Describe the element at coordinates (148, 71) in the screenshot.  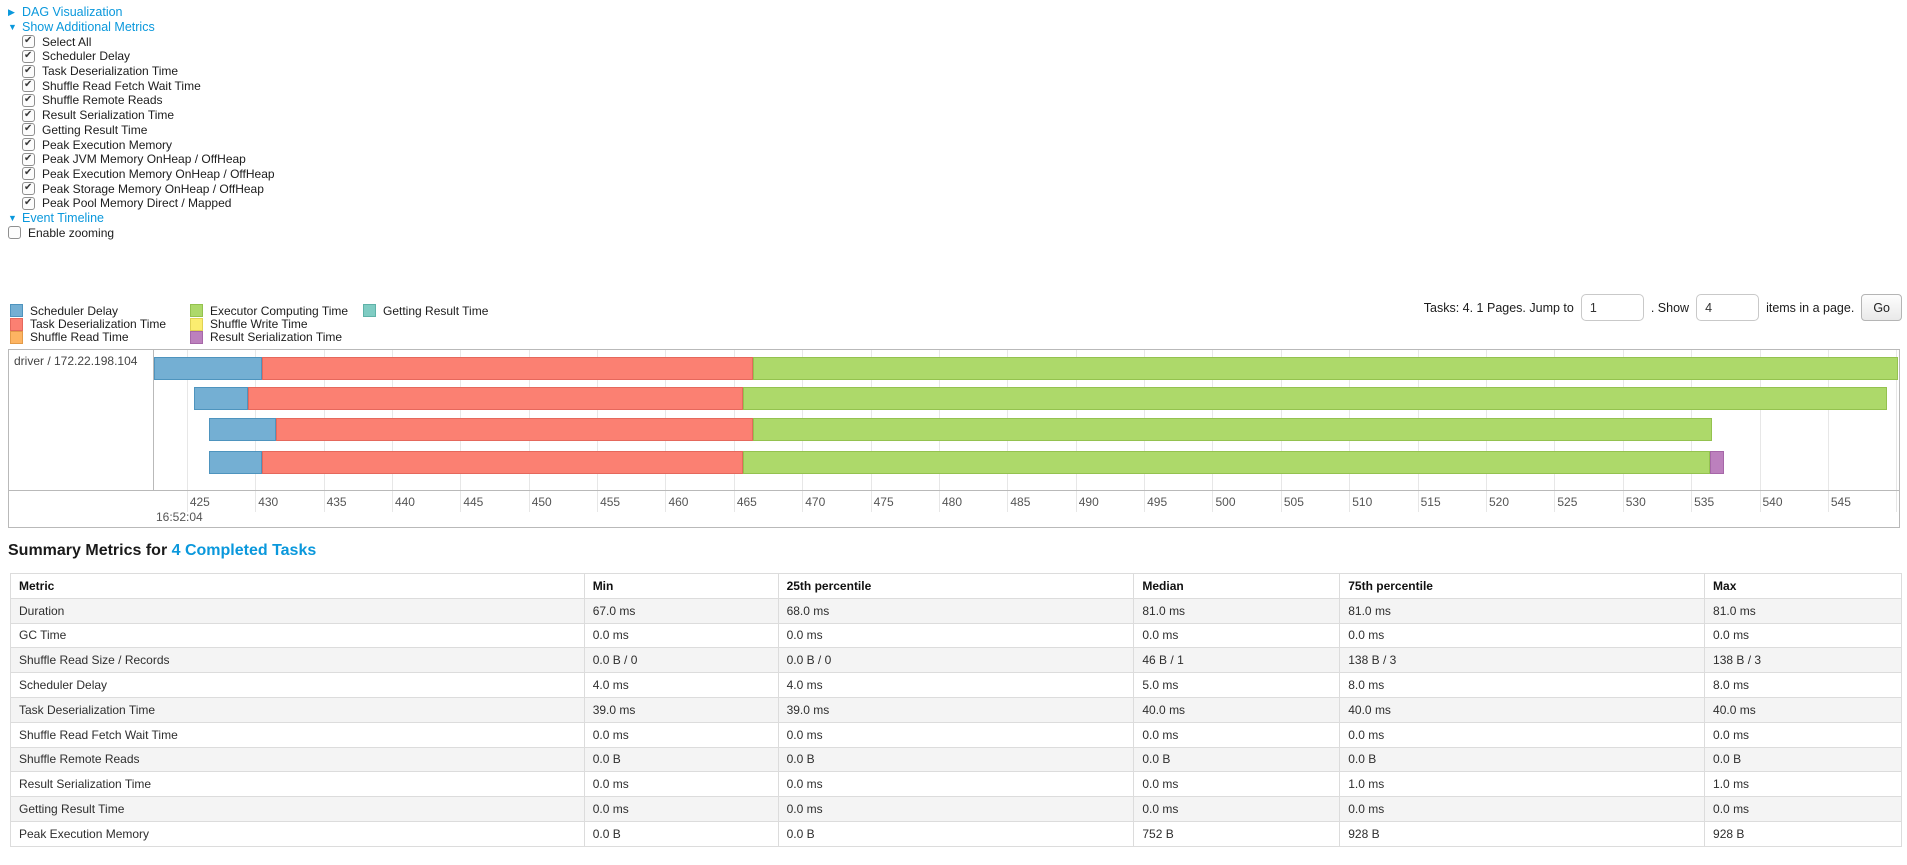
I see `metric-checkbox-item: Task Deserialization Time` at that location.